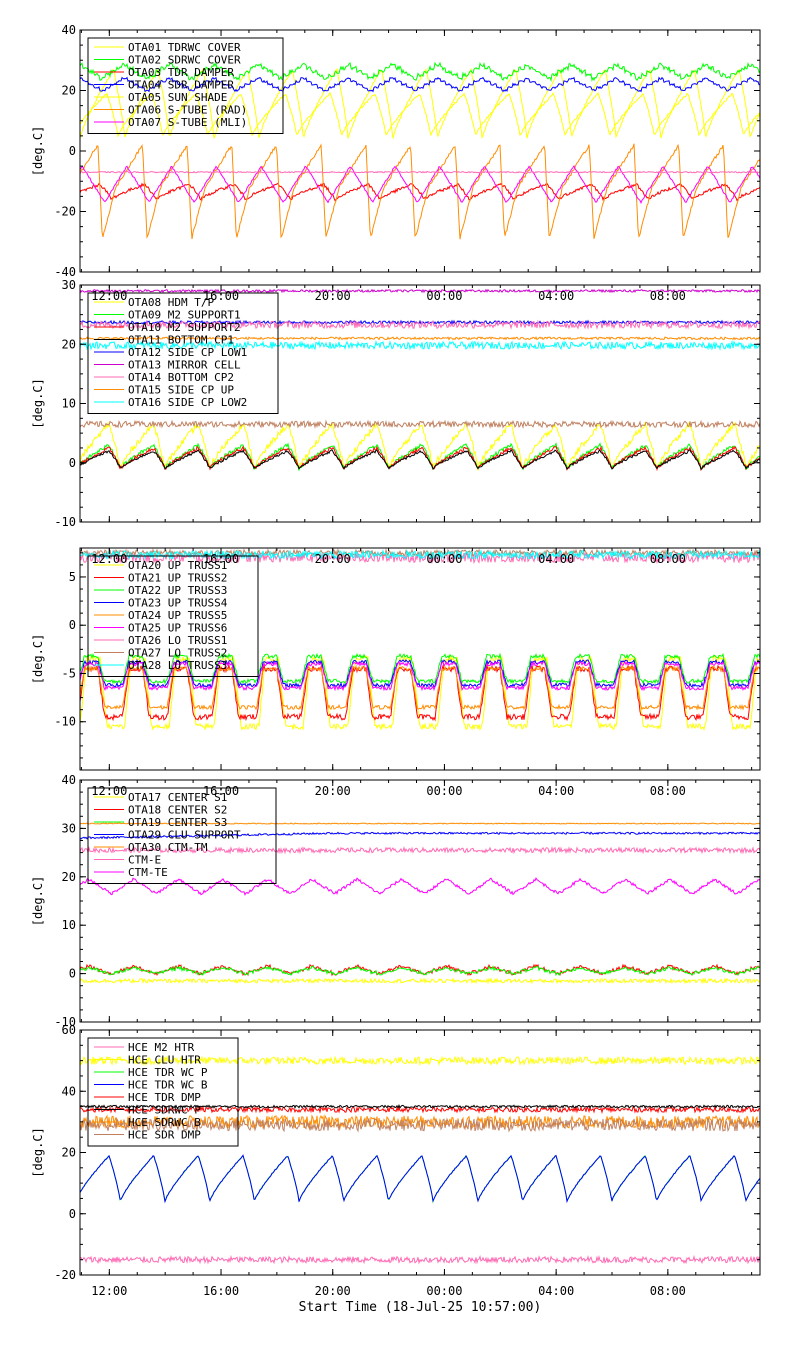 This screenshot has width=800, height=1350. I want to click on legend-label: OTA13 MIRROR CELL, so click(184, 365).